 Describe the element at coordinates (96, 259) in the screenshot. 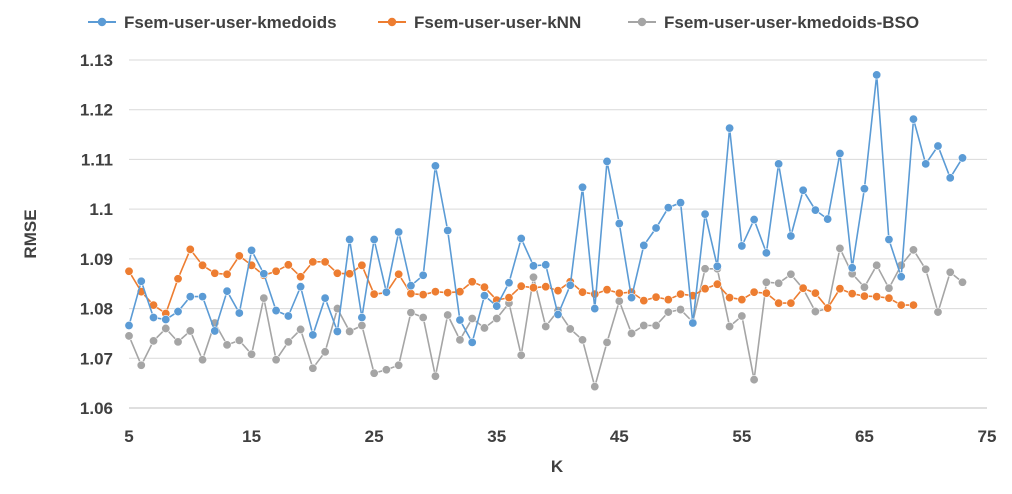

I see `y-tick-label: 1.09` at that location.